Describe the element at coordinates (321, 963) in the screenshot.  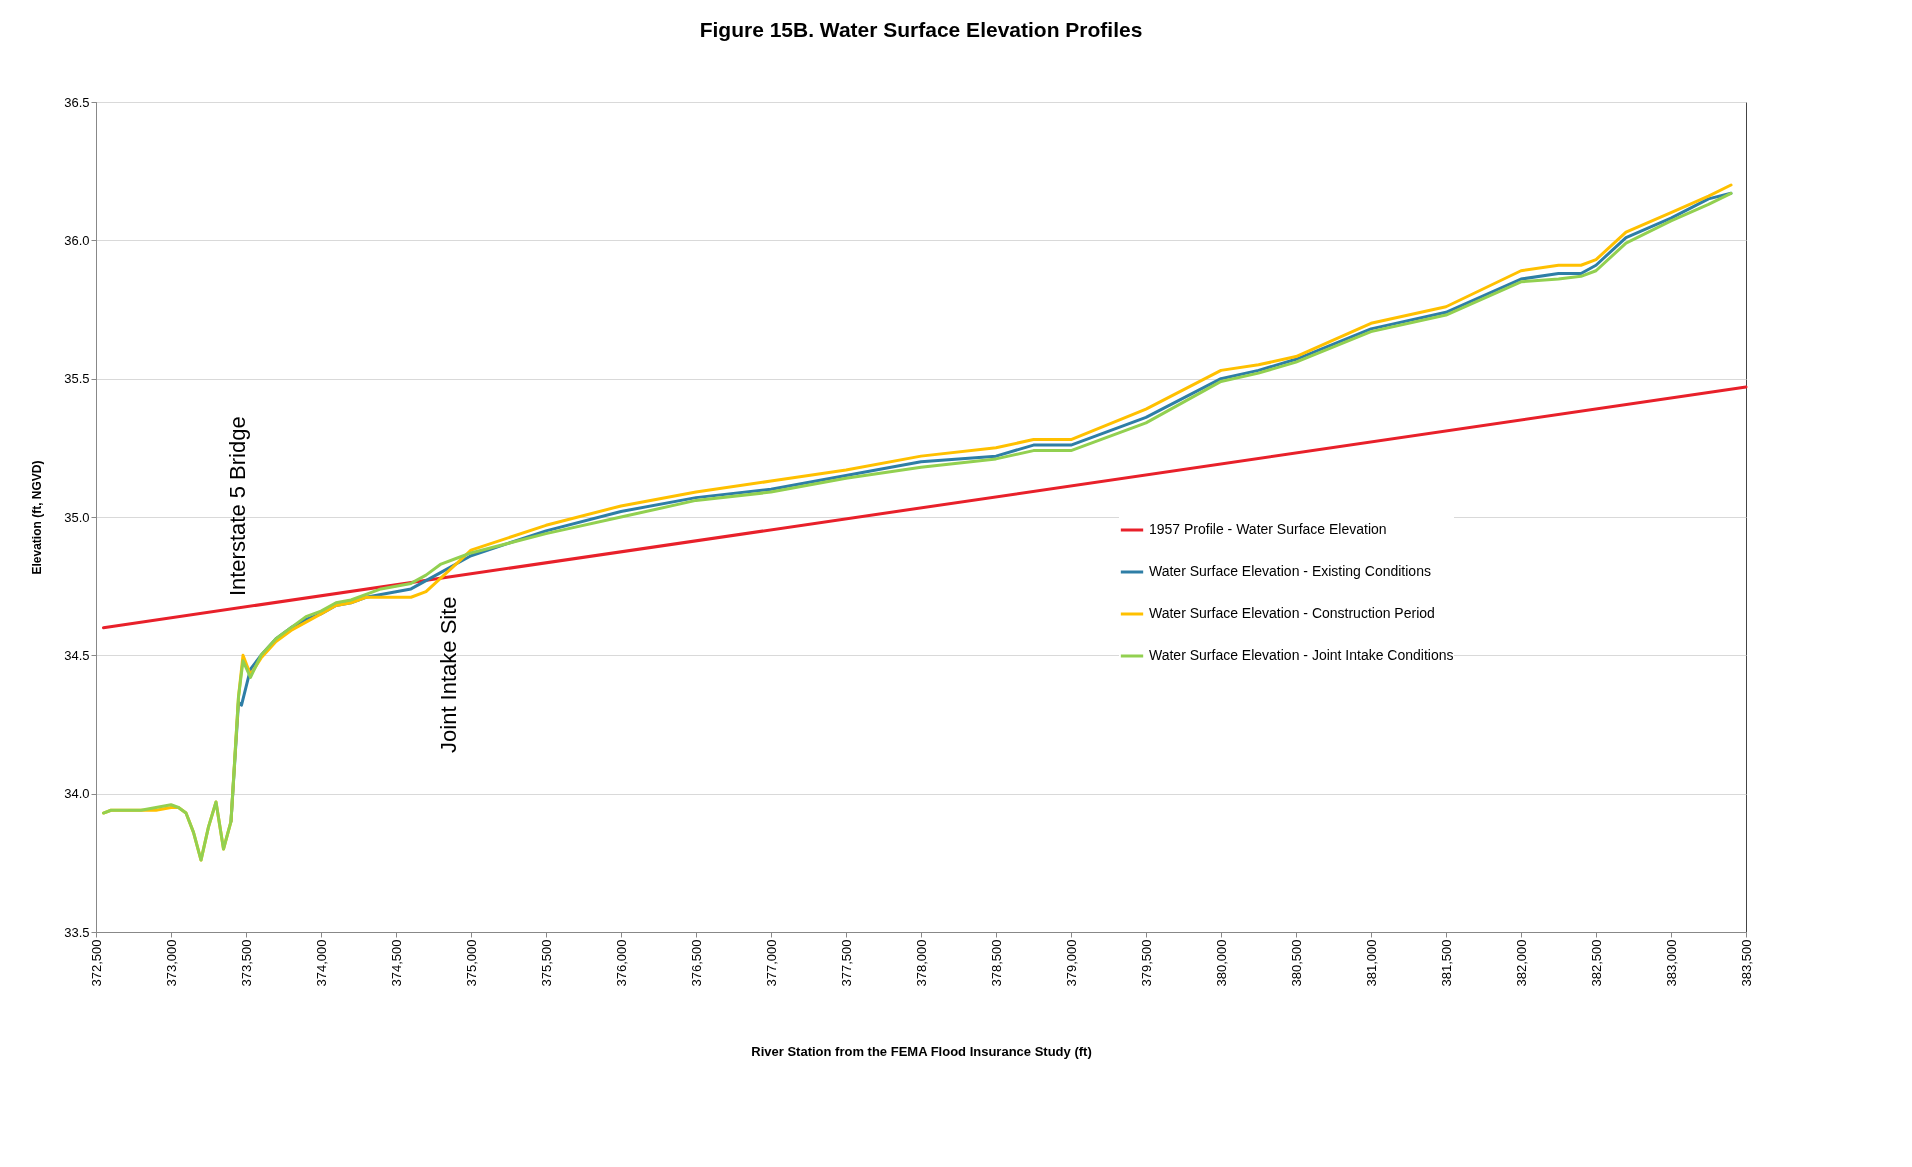
I see `x-tick-label: 374,000` at that location.